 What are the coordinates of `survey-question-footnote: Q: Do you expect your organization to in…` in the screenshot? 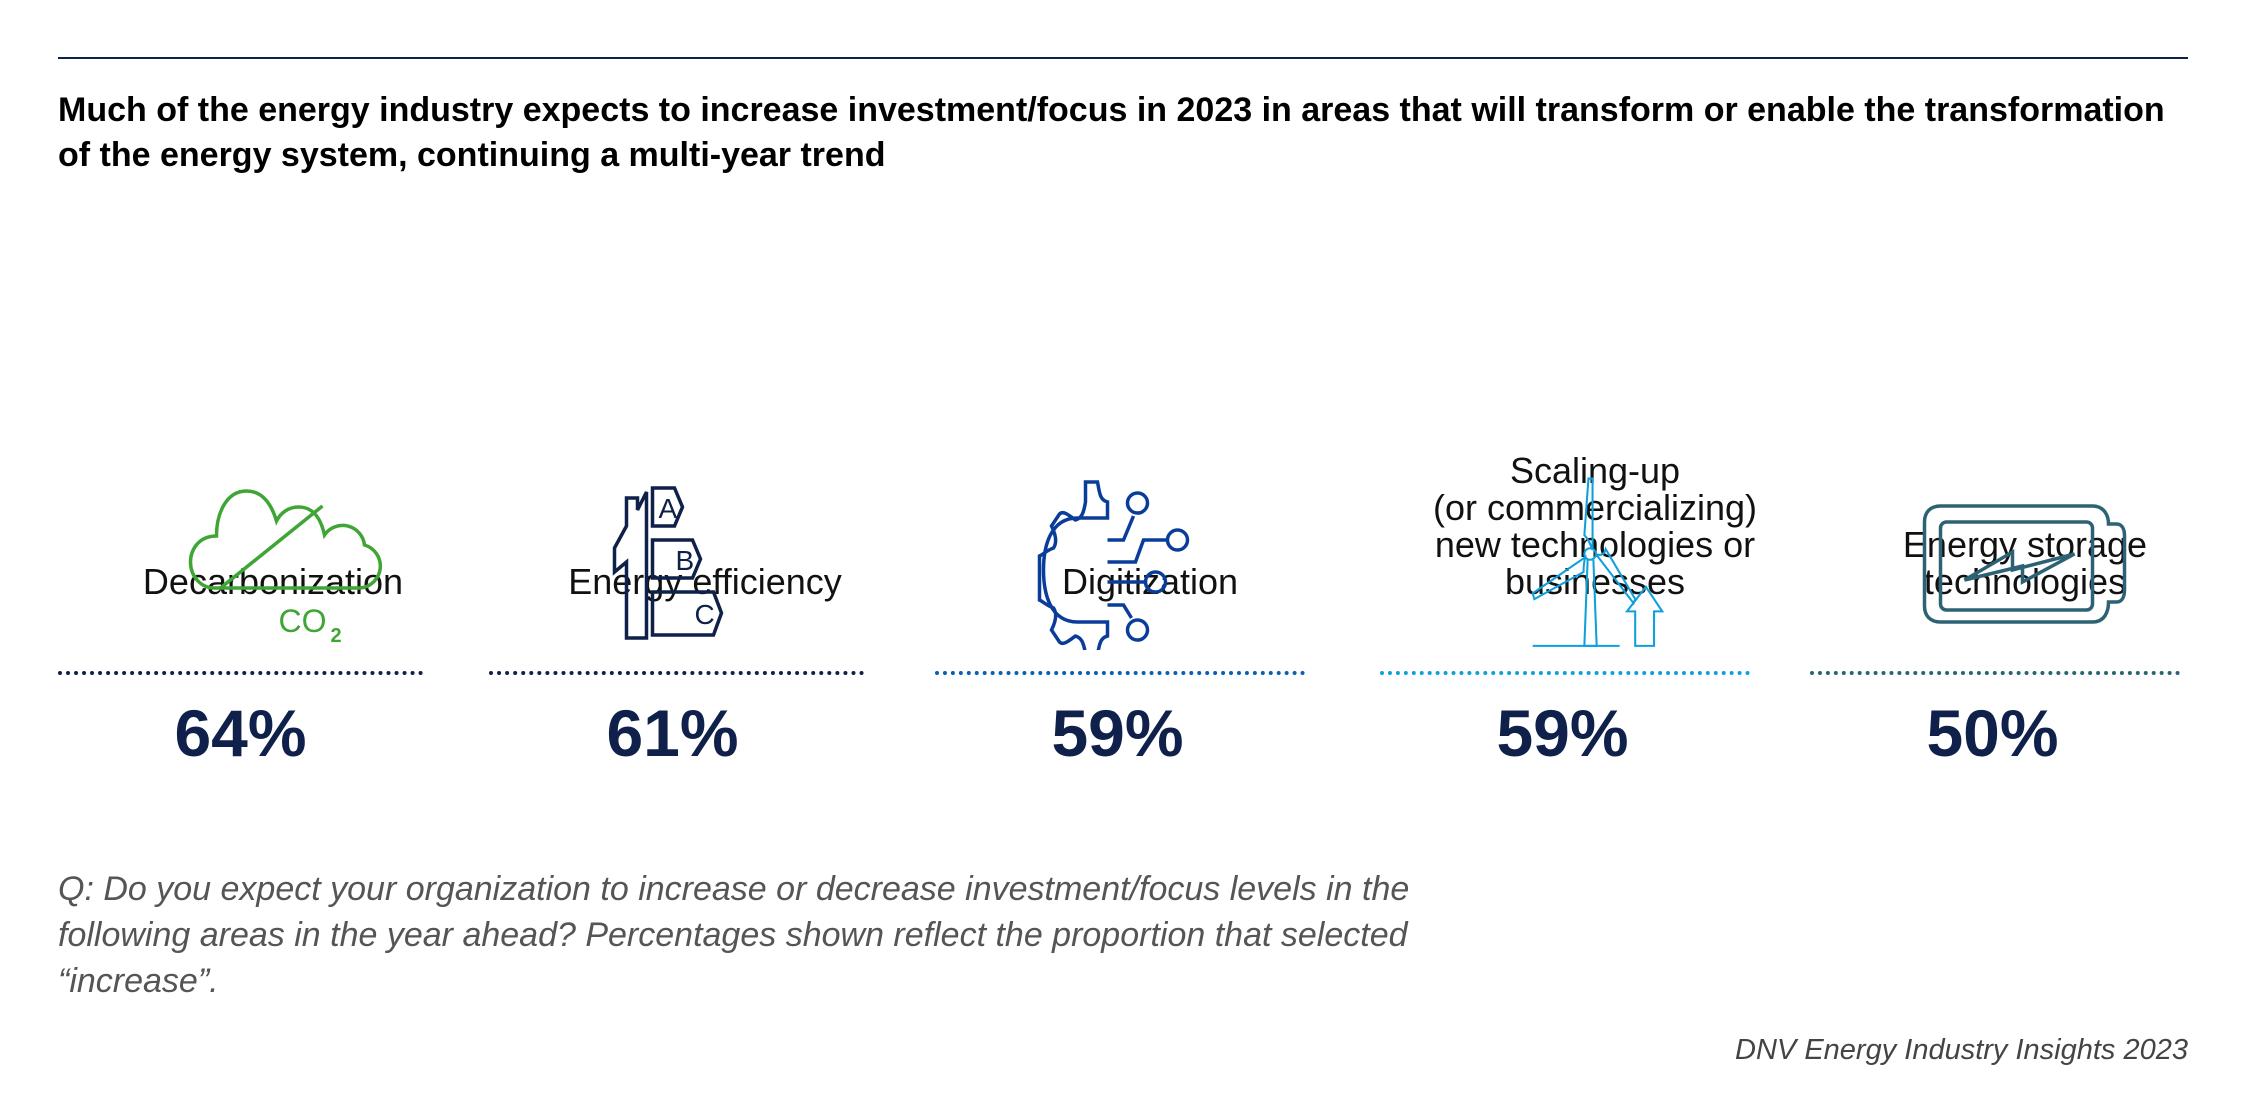 It's located at (734, 935).